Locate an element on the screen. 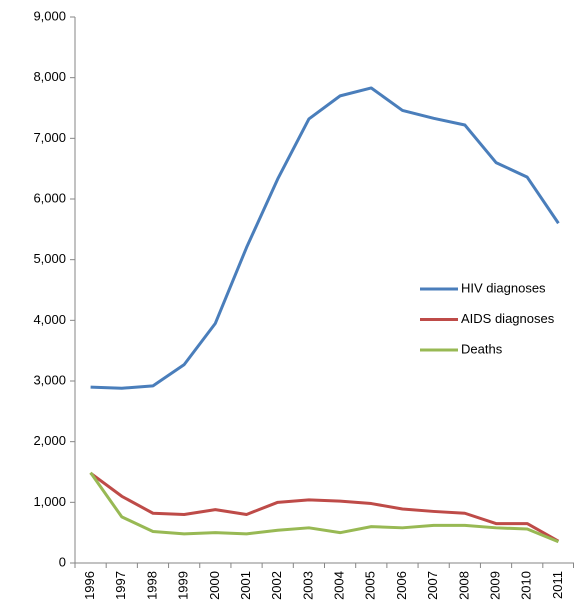  y-tick-label: 0 is located at coordinates (62, 561).